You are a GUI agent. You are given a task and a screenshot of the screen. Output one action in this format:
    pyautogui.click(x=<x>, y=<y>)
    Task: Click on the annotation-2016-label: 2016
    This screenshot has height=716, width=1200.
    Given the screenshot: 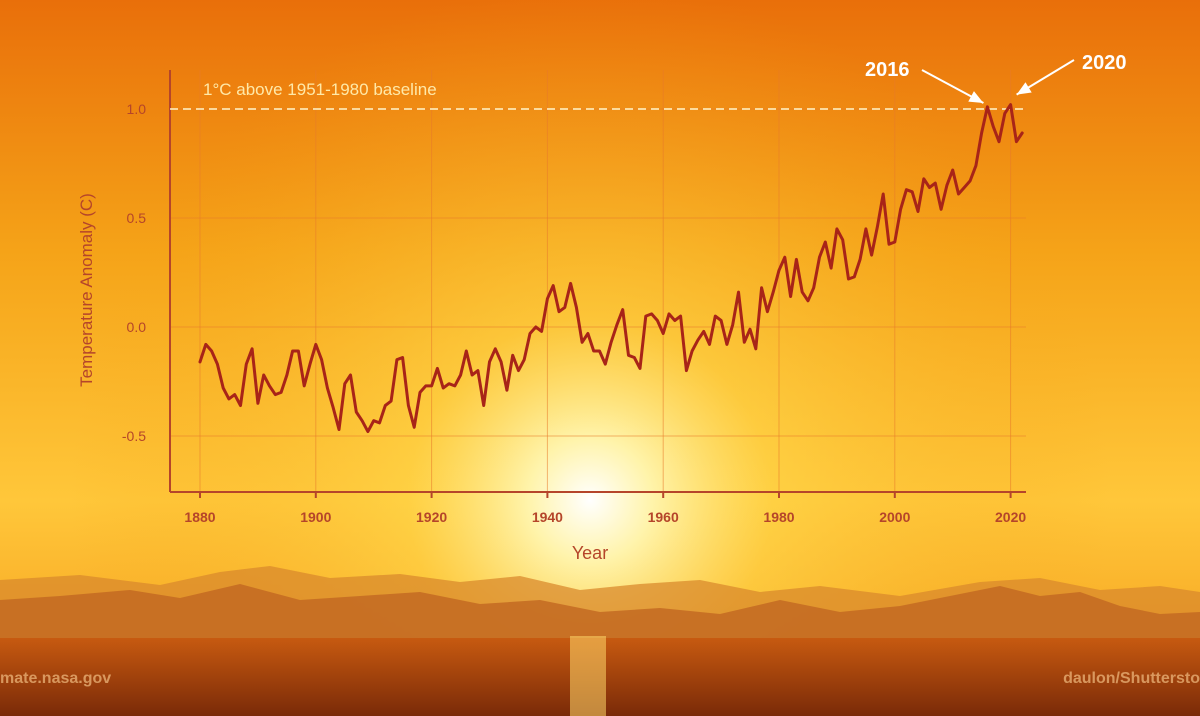 What is the action you would take?
    pyautogui.click(x=887, y=70)
    